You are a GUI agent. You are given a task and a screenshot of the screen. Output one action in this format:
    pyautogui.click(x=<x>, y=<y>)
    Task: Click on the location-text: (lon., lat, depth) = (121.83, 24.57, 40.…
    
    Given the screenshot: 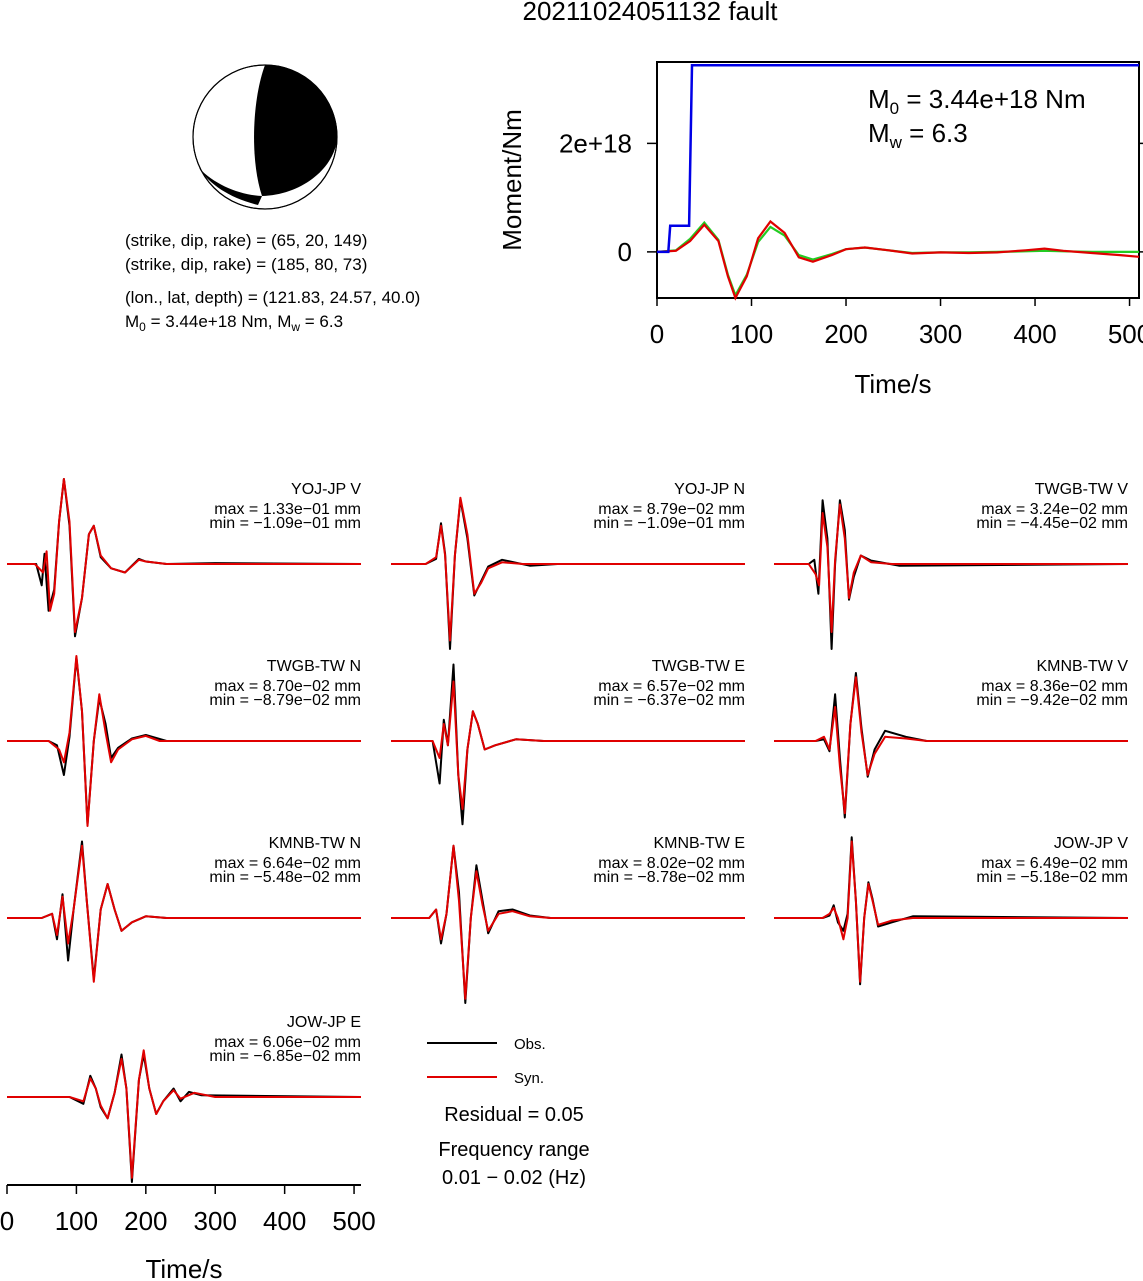 What is the action you would take?
    pyautogui.click(x=272, y=297)
    